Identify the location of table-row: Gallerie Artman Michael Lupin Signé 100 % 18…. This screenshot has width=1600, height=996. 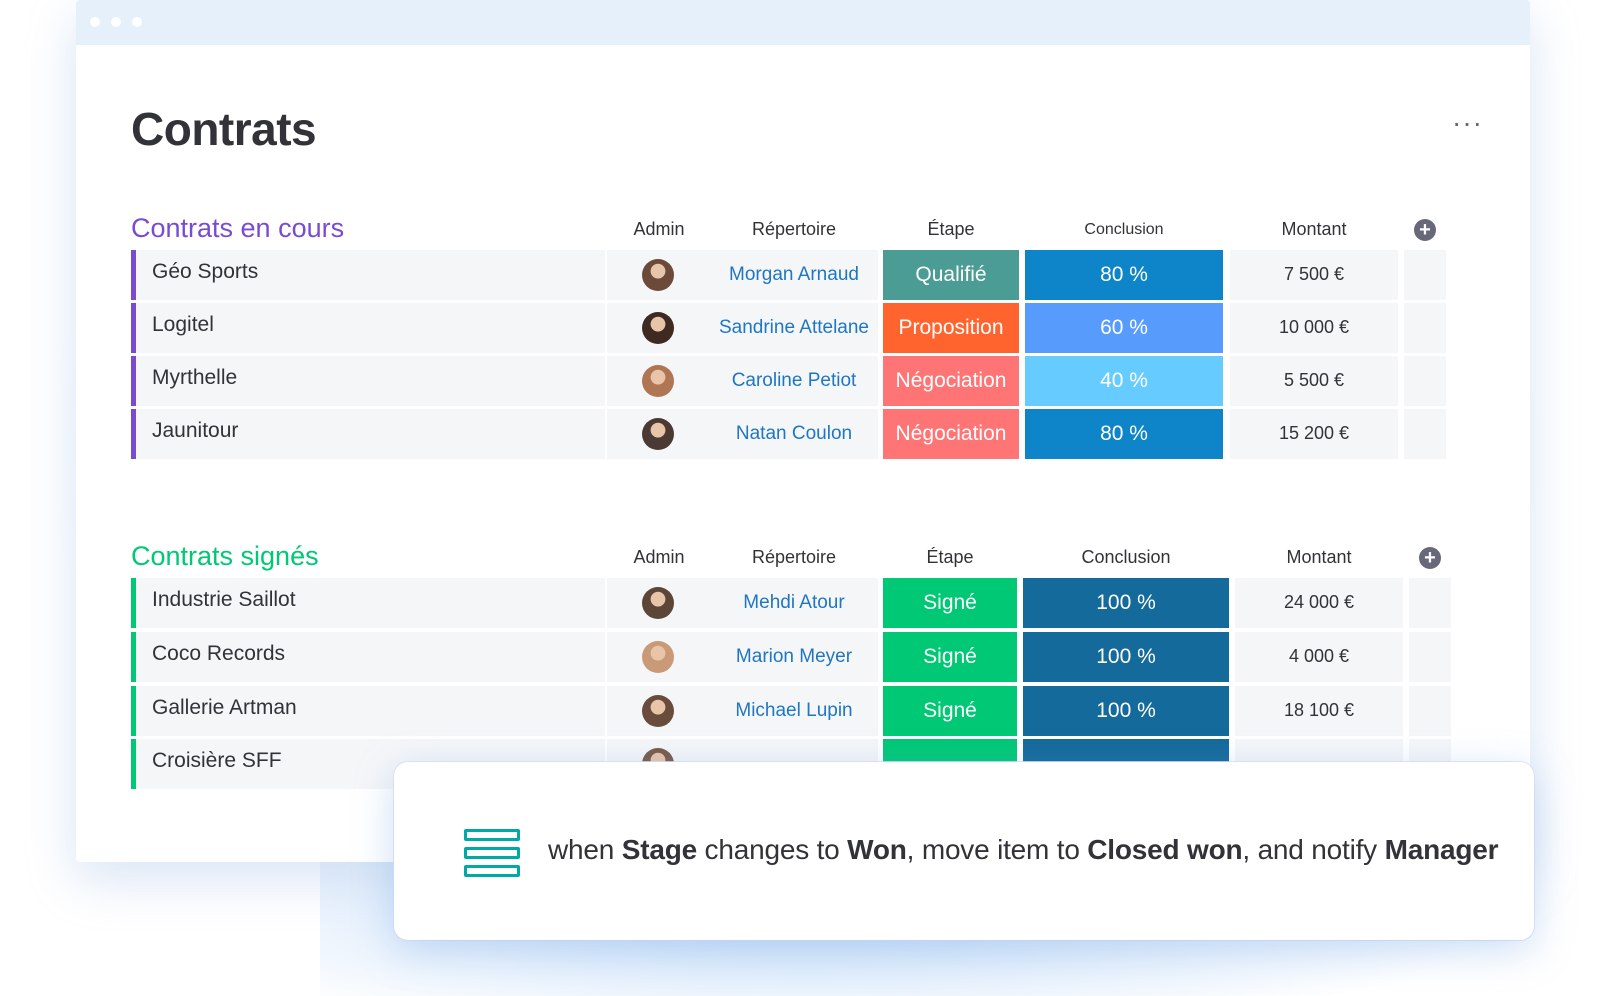
(791, 711).